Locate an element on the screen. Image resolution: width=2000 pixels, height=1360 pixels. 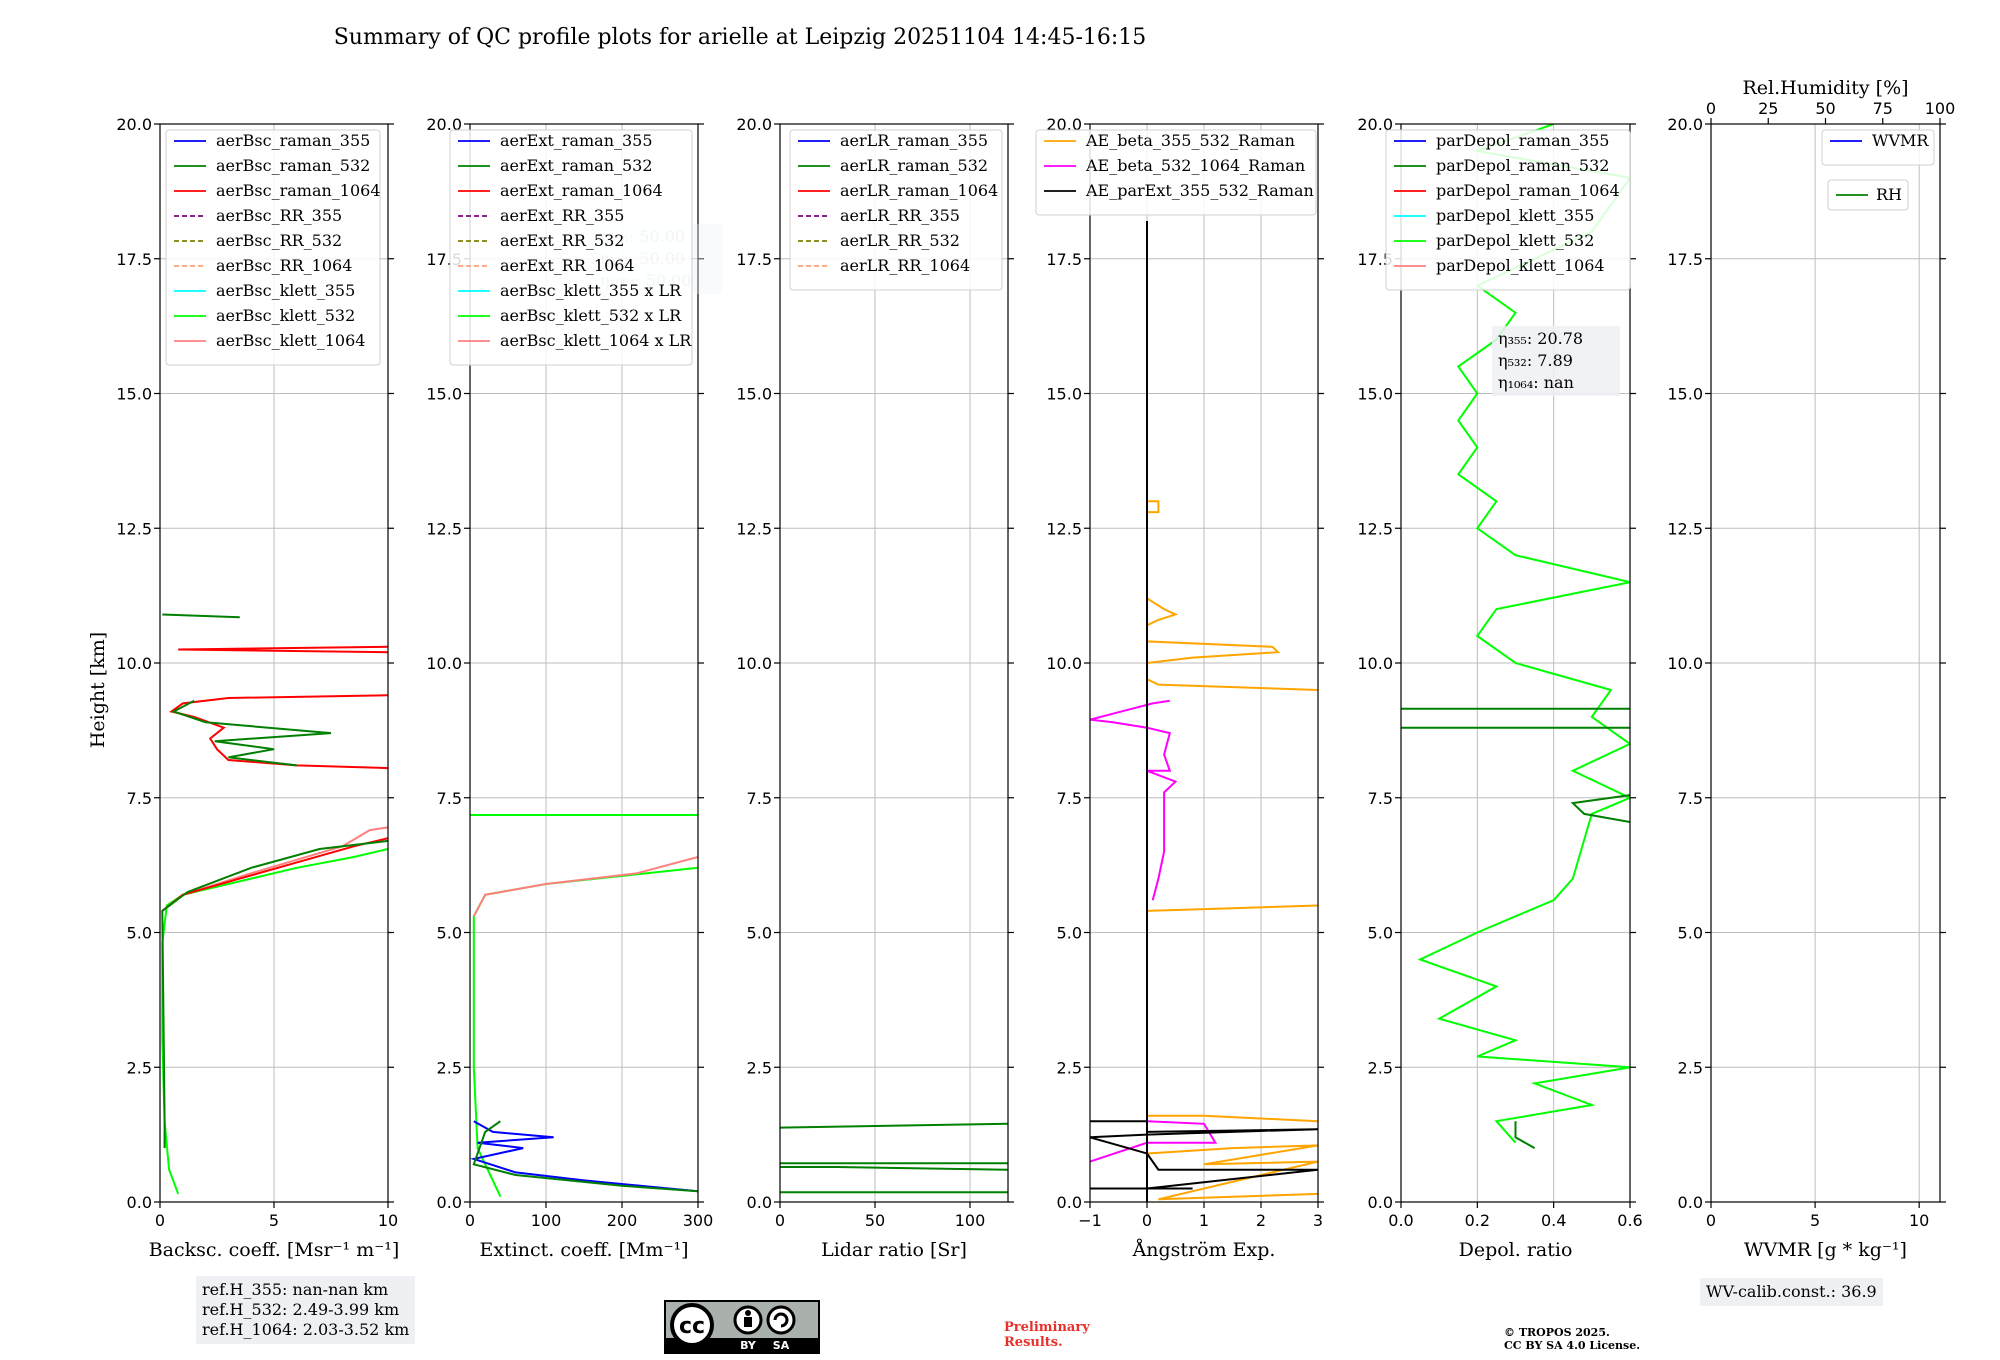
legend-entry: AE_beta_532_1064_Raman is located at coordinates (1195, 165).